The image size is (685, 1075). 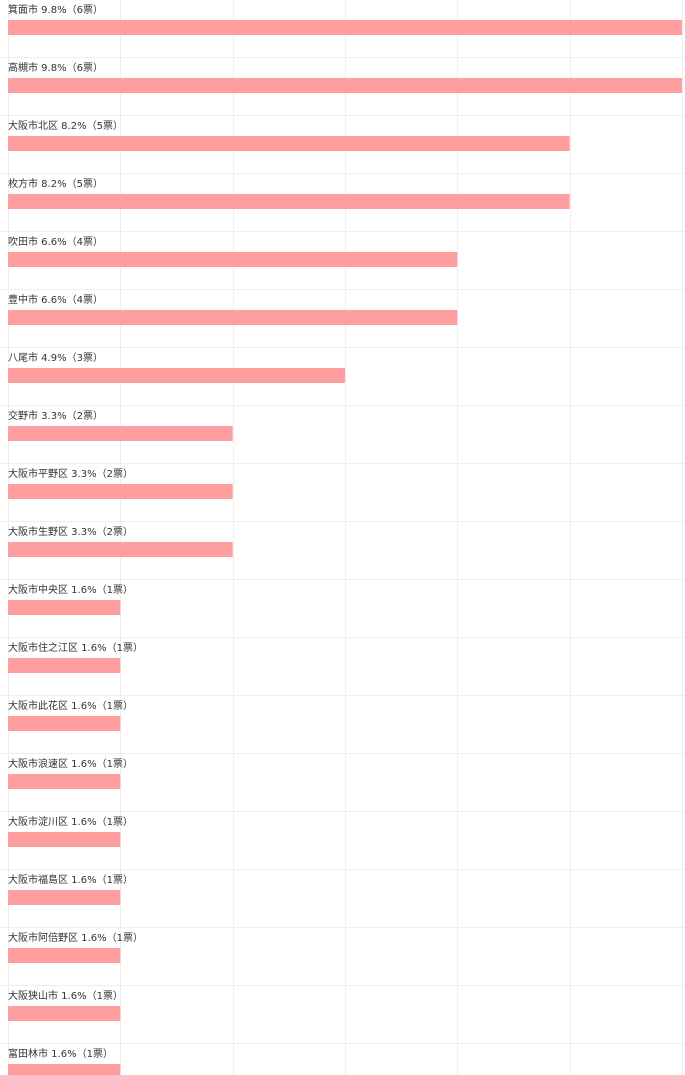 What do you see at coordinates (70, 473) in the screenshot?
I see `bar-label: 大阪市平野区 3.3%（2票）` at bounding box center [70, 473].